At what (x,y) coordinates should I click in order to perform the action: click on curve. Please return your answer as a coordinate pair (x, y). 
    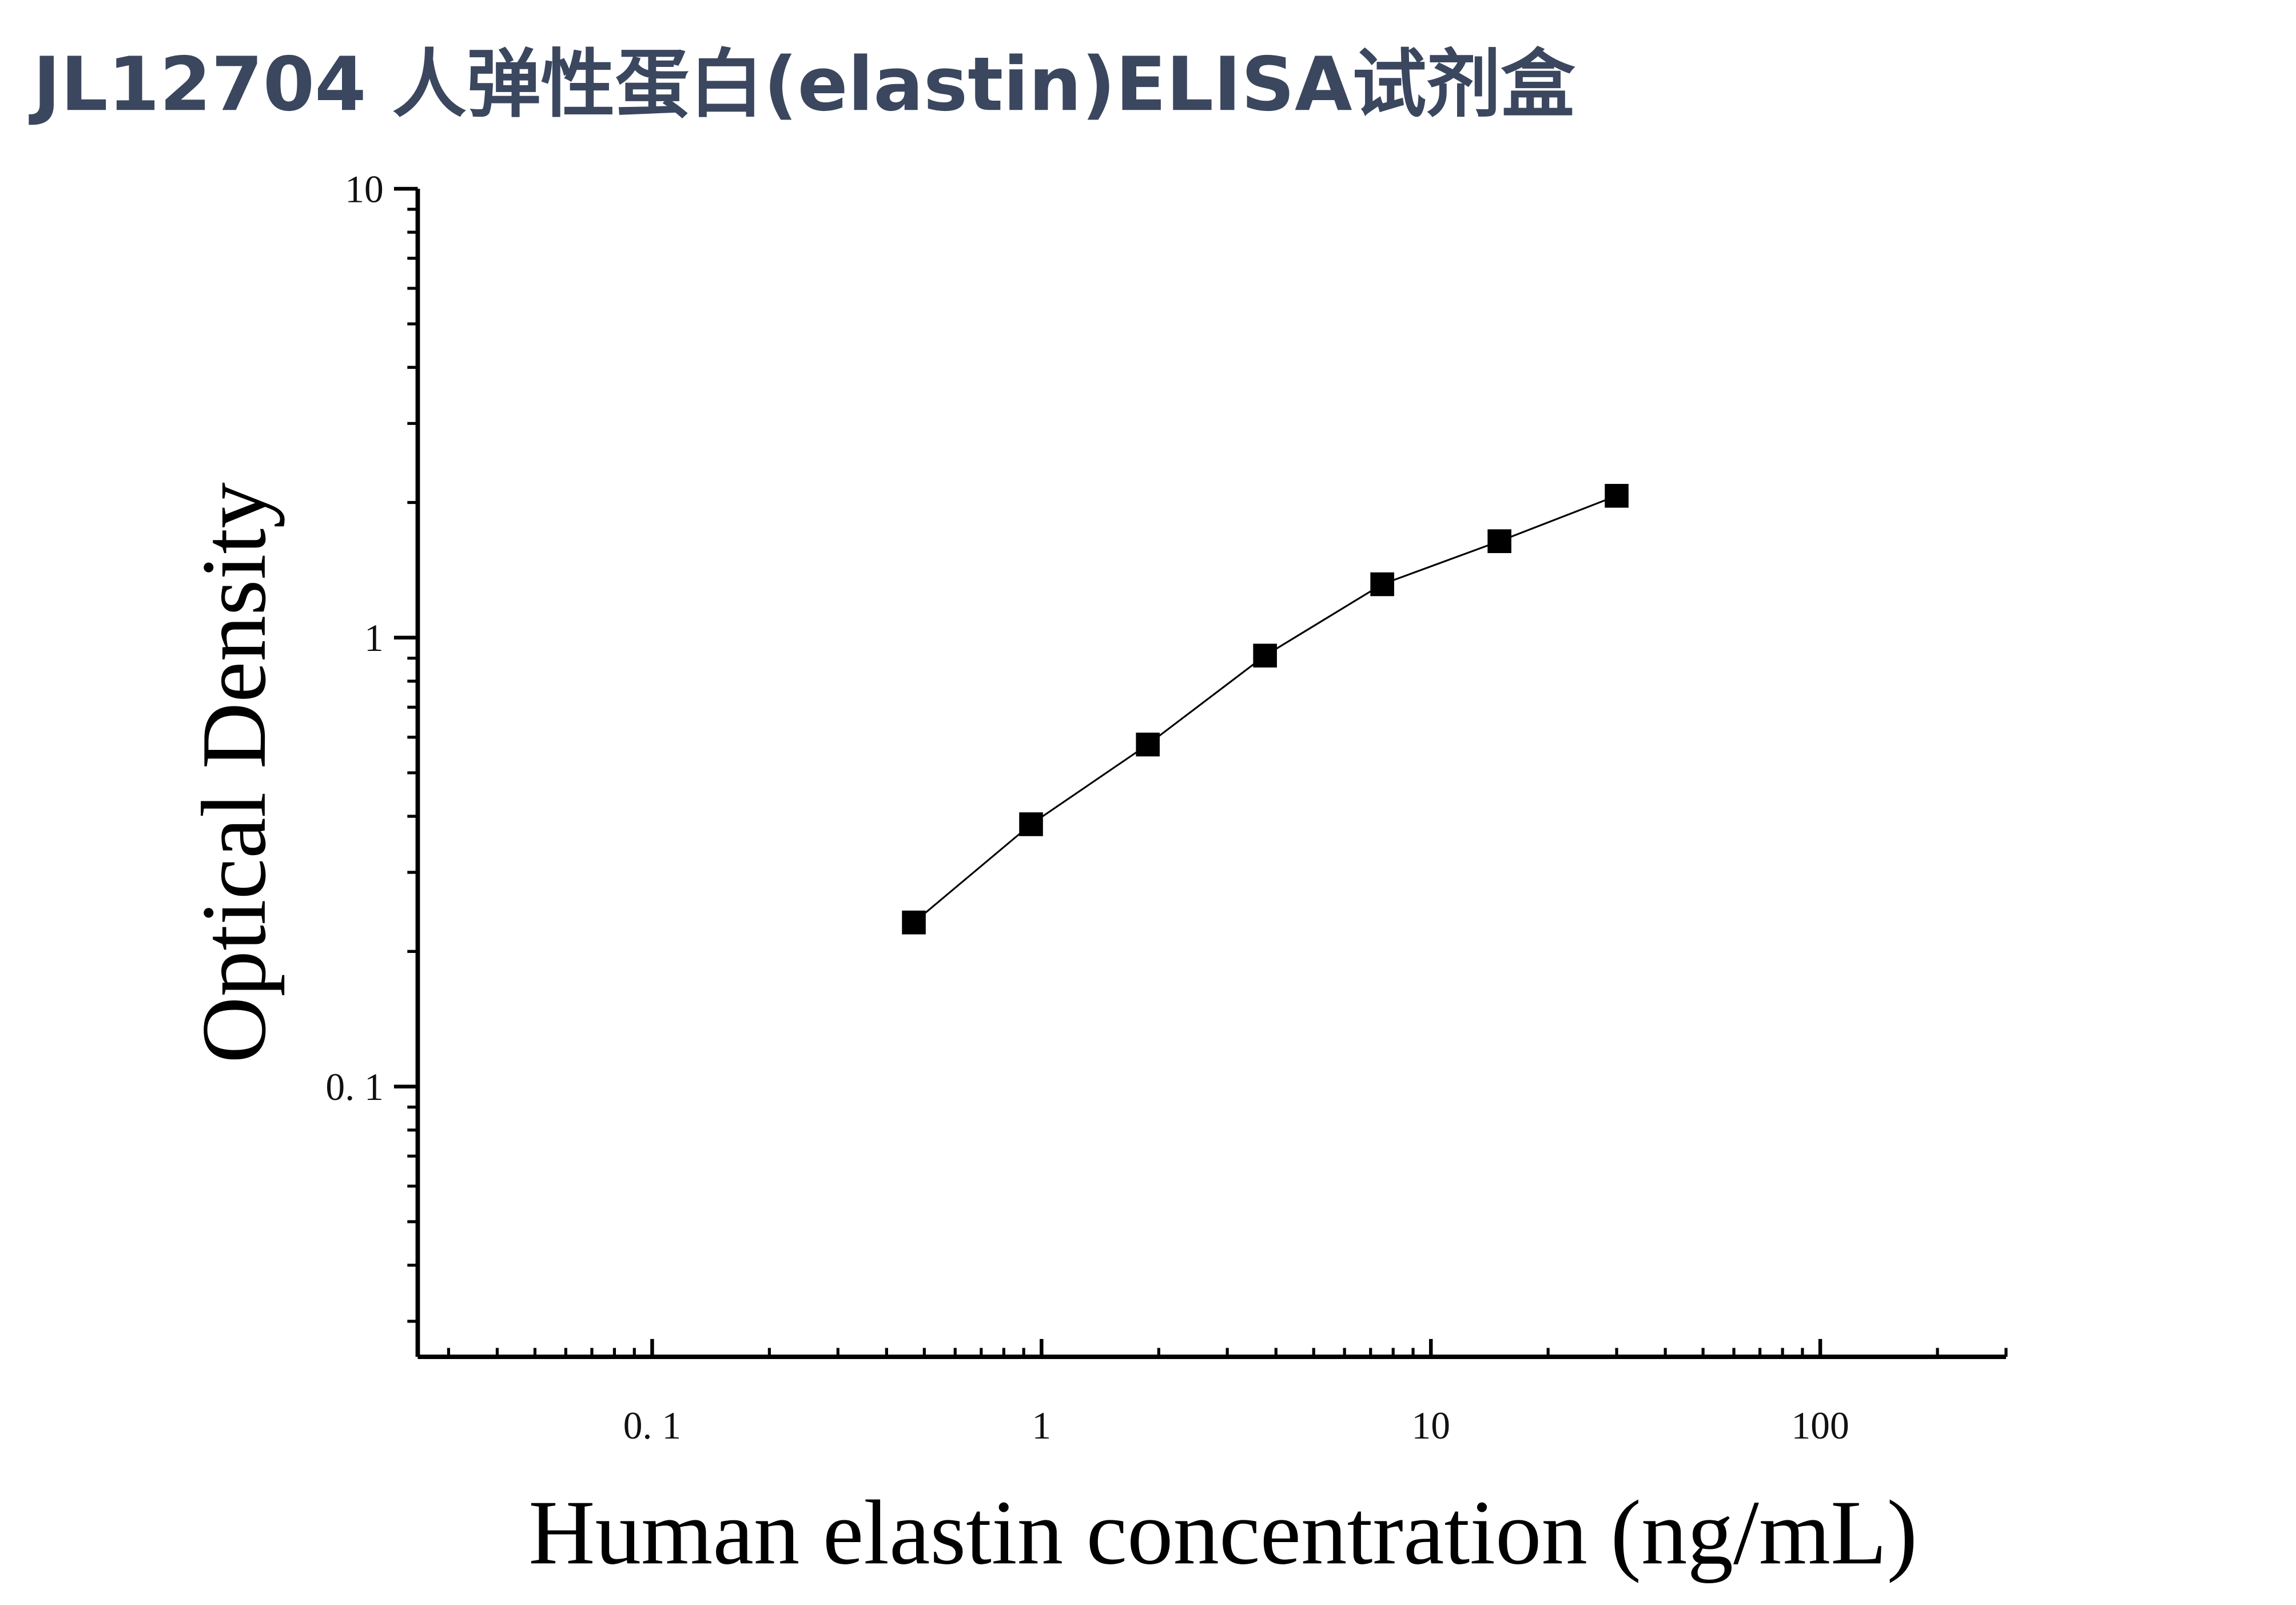
    Looking at the image, I should click on (1265, 709).